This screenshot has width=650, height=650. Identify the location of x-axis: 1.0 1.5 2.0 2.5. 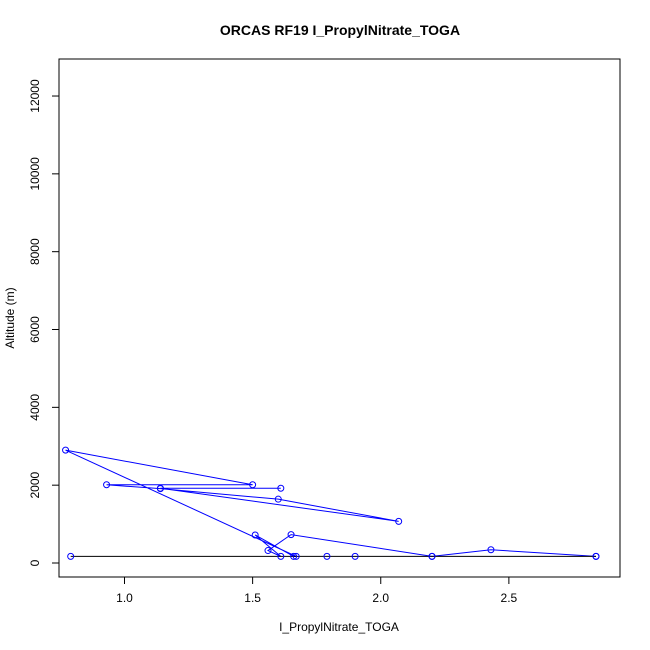
(317, 590).